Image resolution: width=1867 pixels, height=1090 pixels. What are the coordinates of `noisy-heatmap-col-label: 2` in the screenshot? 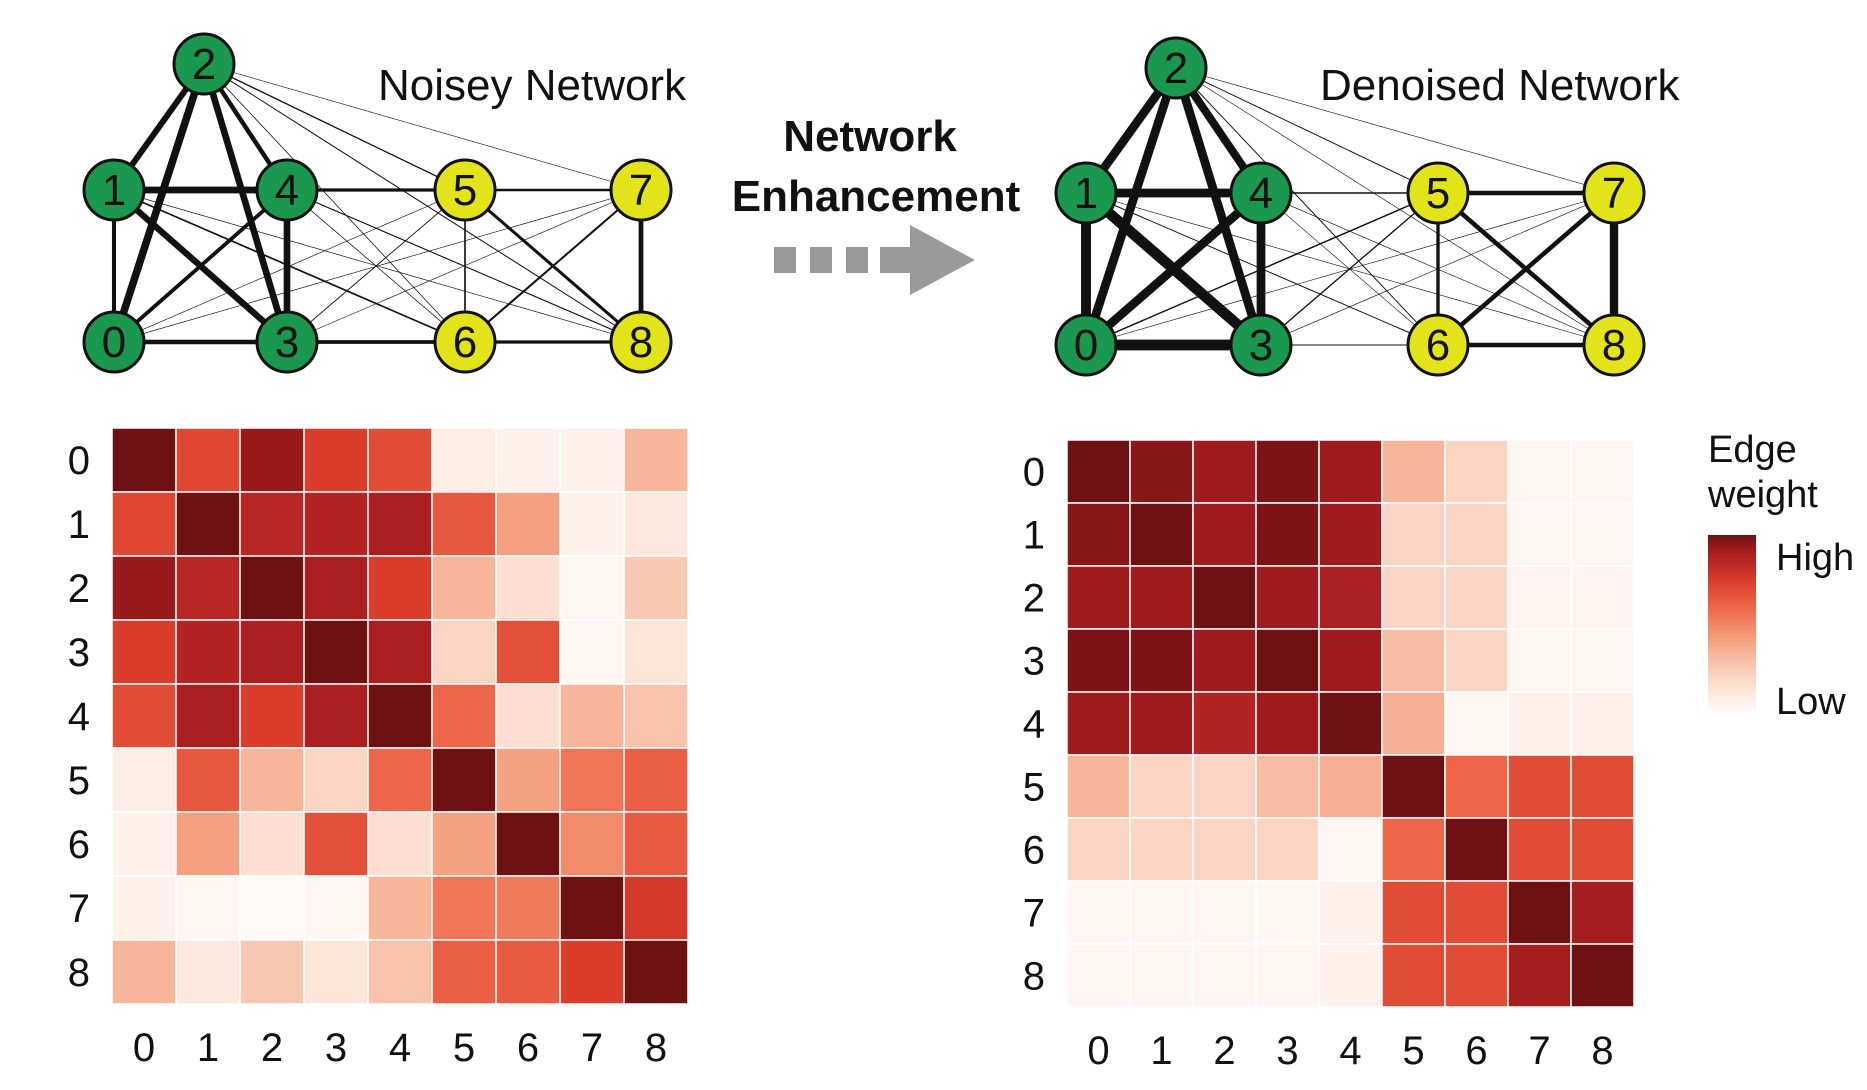 It's located at (272, 1048).